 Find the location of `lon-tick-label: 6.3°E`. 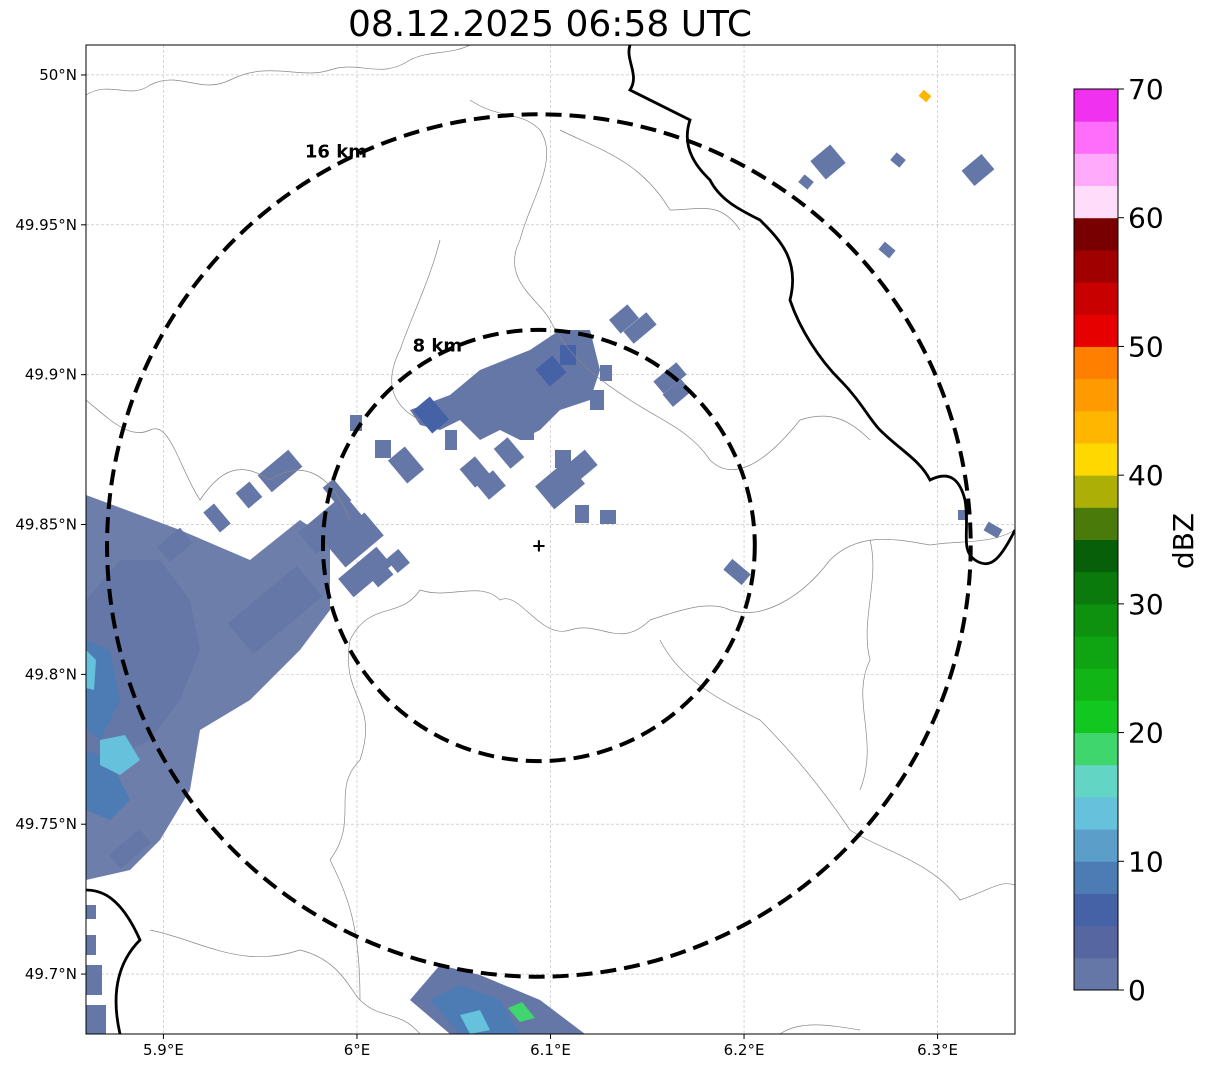

lon-tick-label: 6.3°E is located at coordinates (937, 1050).